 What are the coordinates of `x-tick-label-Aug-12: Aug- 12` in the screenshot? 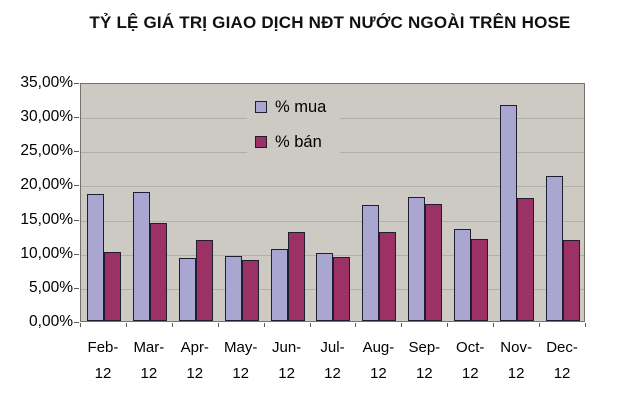 It's located at (378, 360).